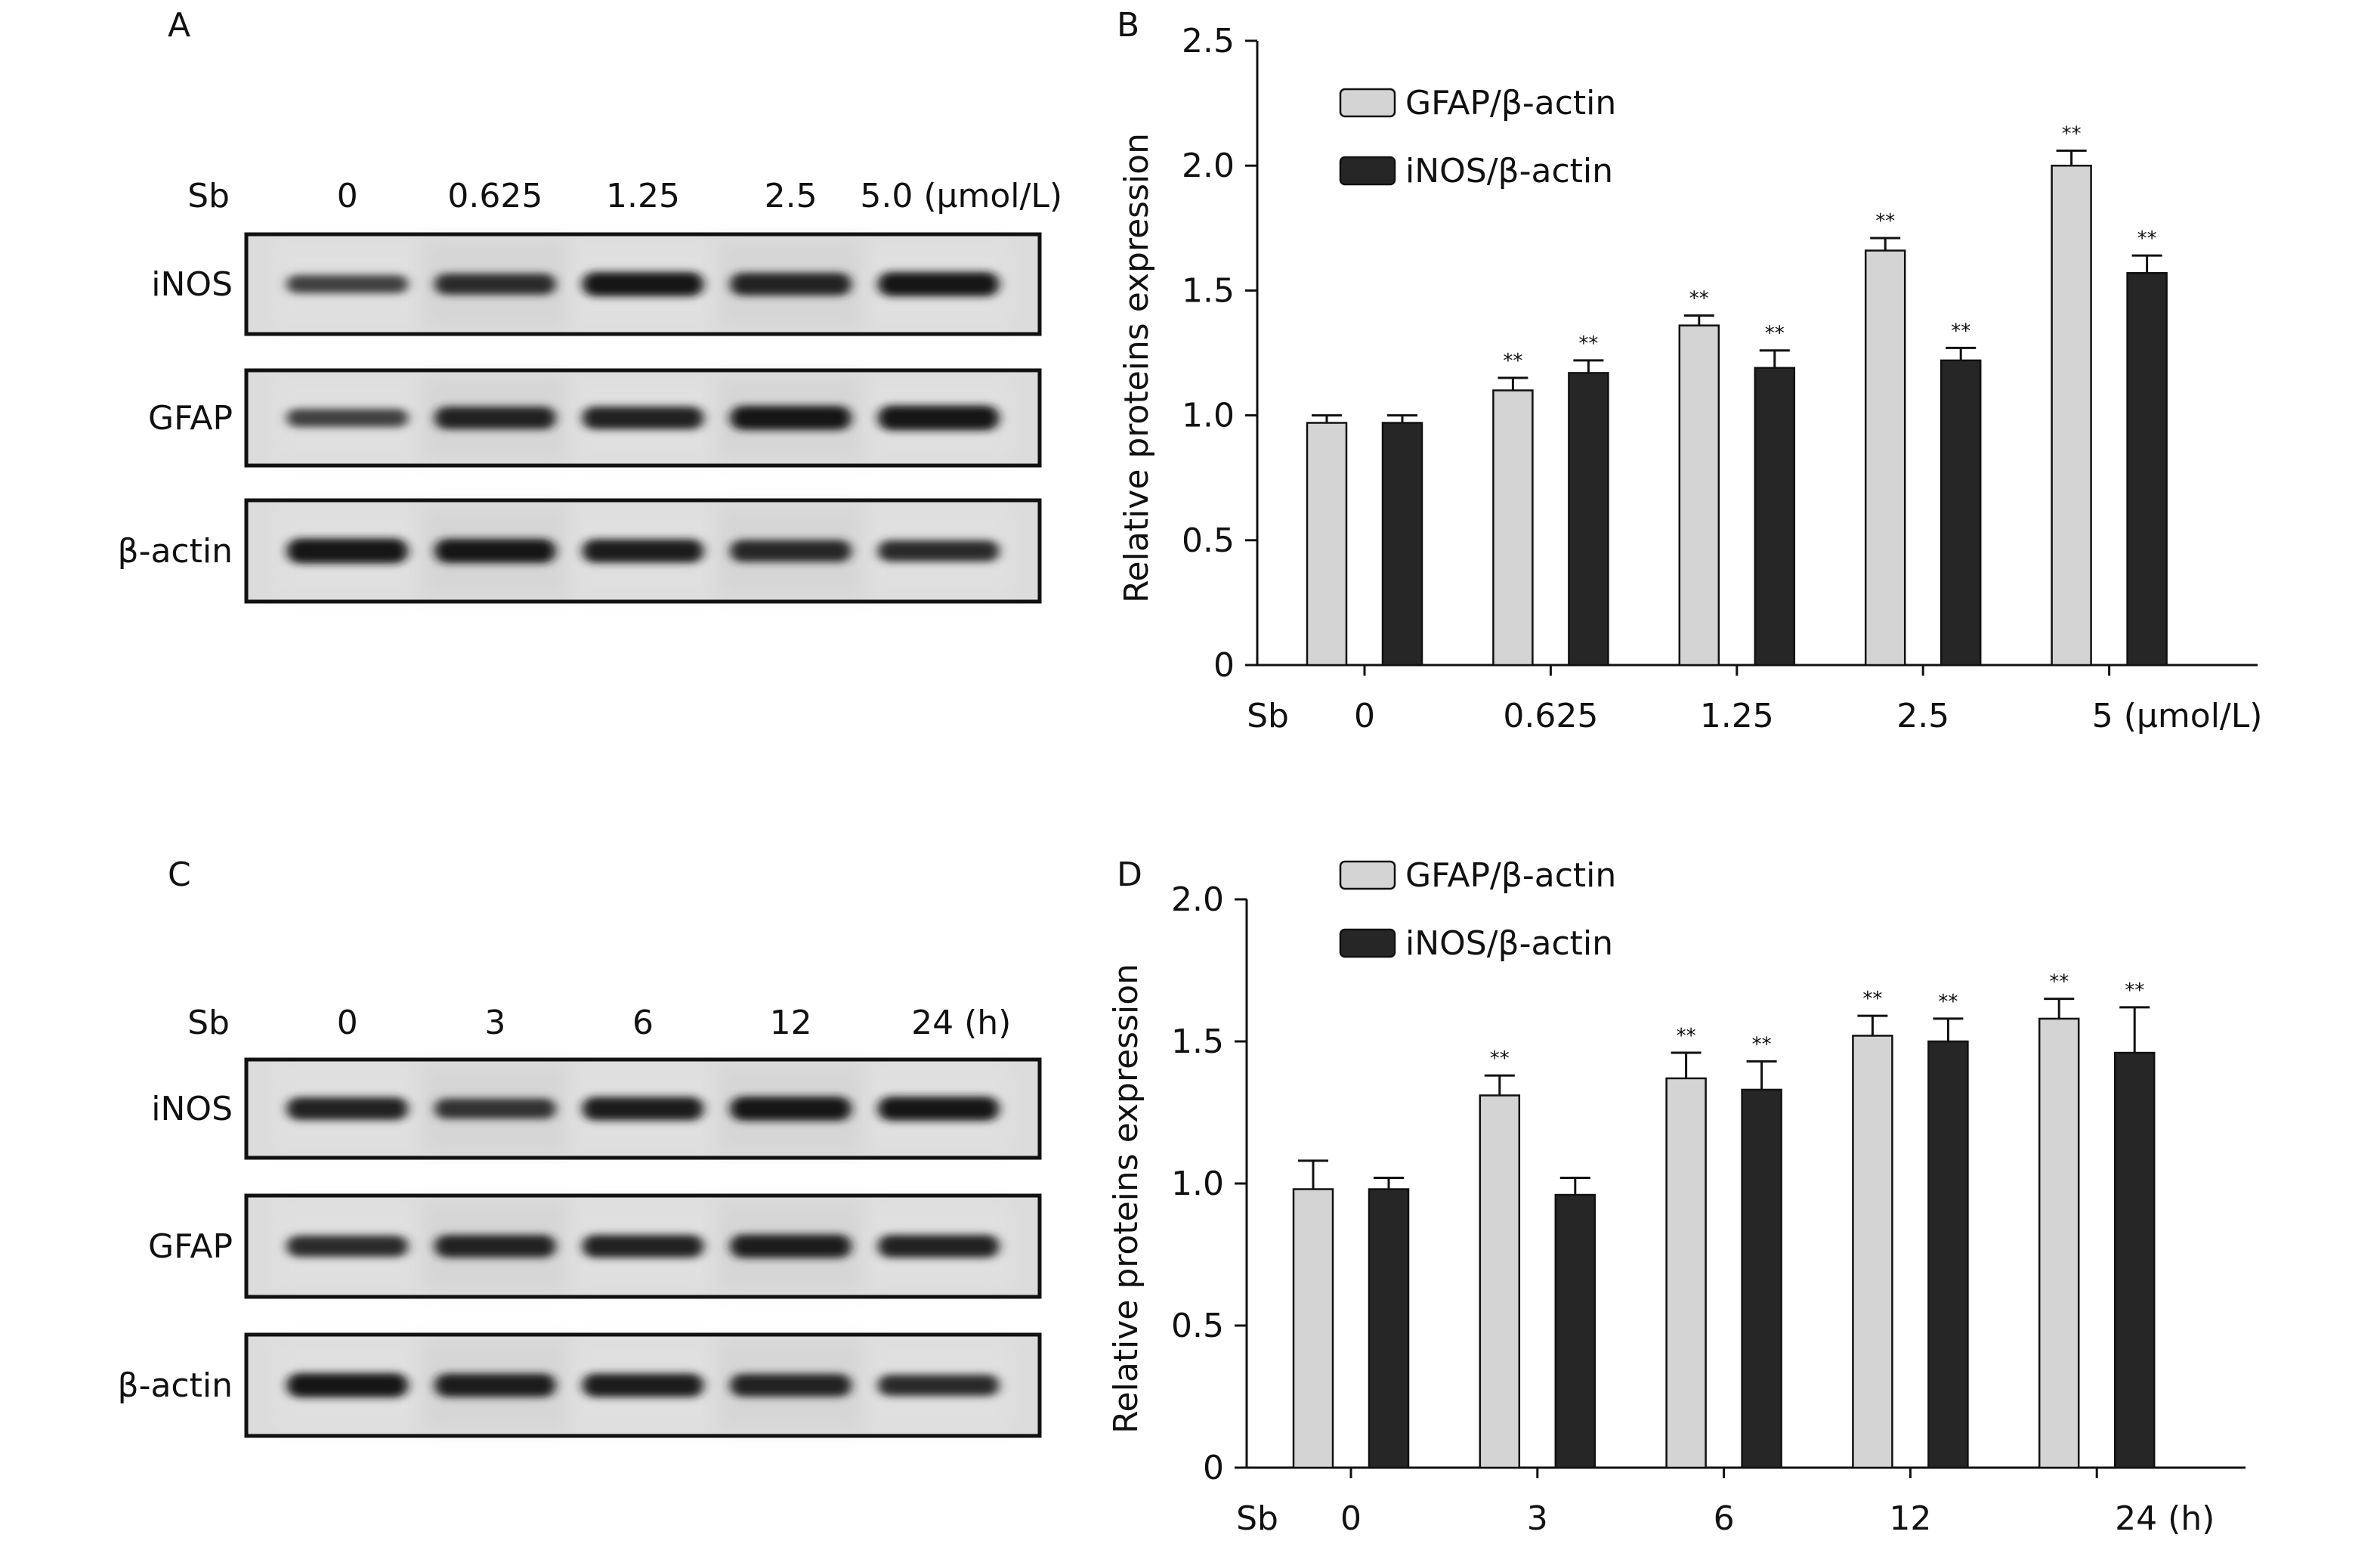 This screenshot has width=2380, height=1547. What do you see at coordinates (1537, 1518) in the screenshot?
I see `x-tick-label: 3` at bounding box center [1537, 1518].